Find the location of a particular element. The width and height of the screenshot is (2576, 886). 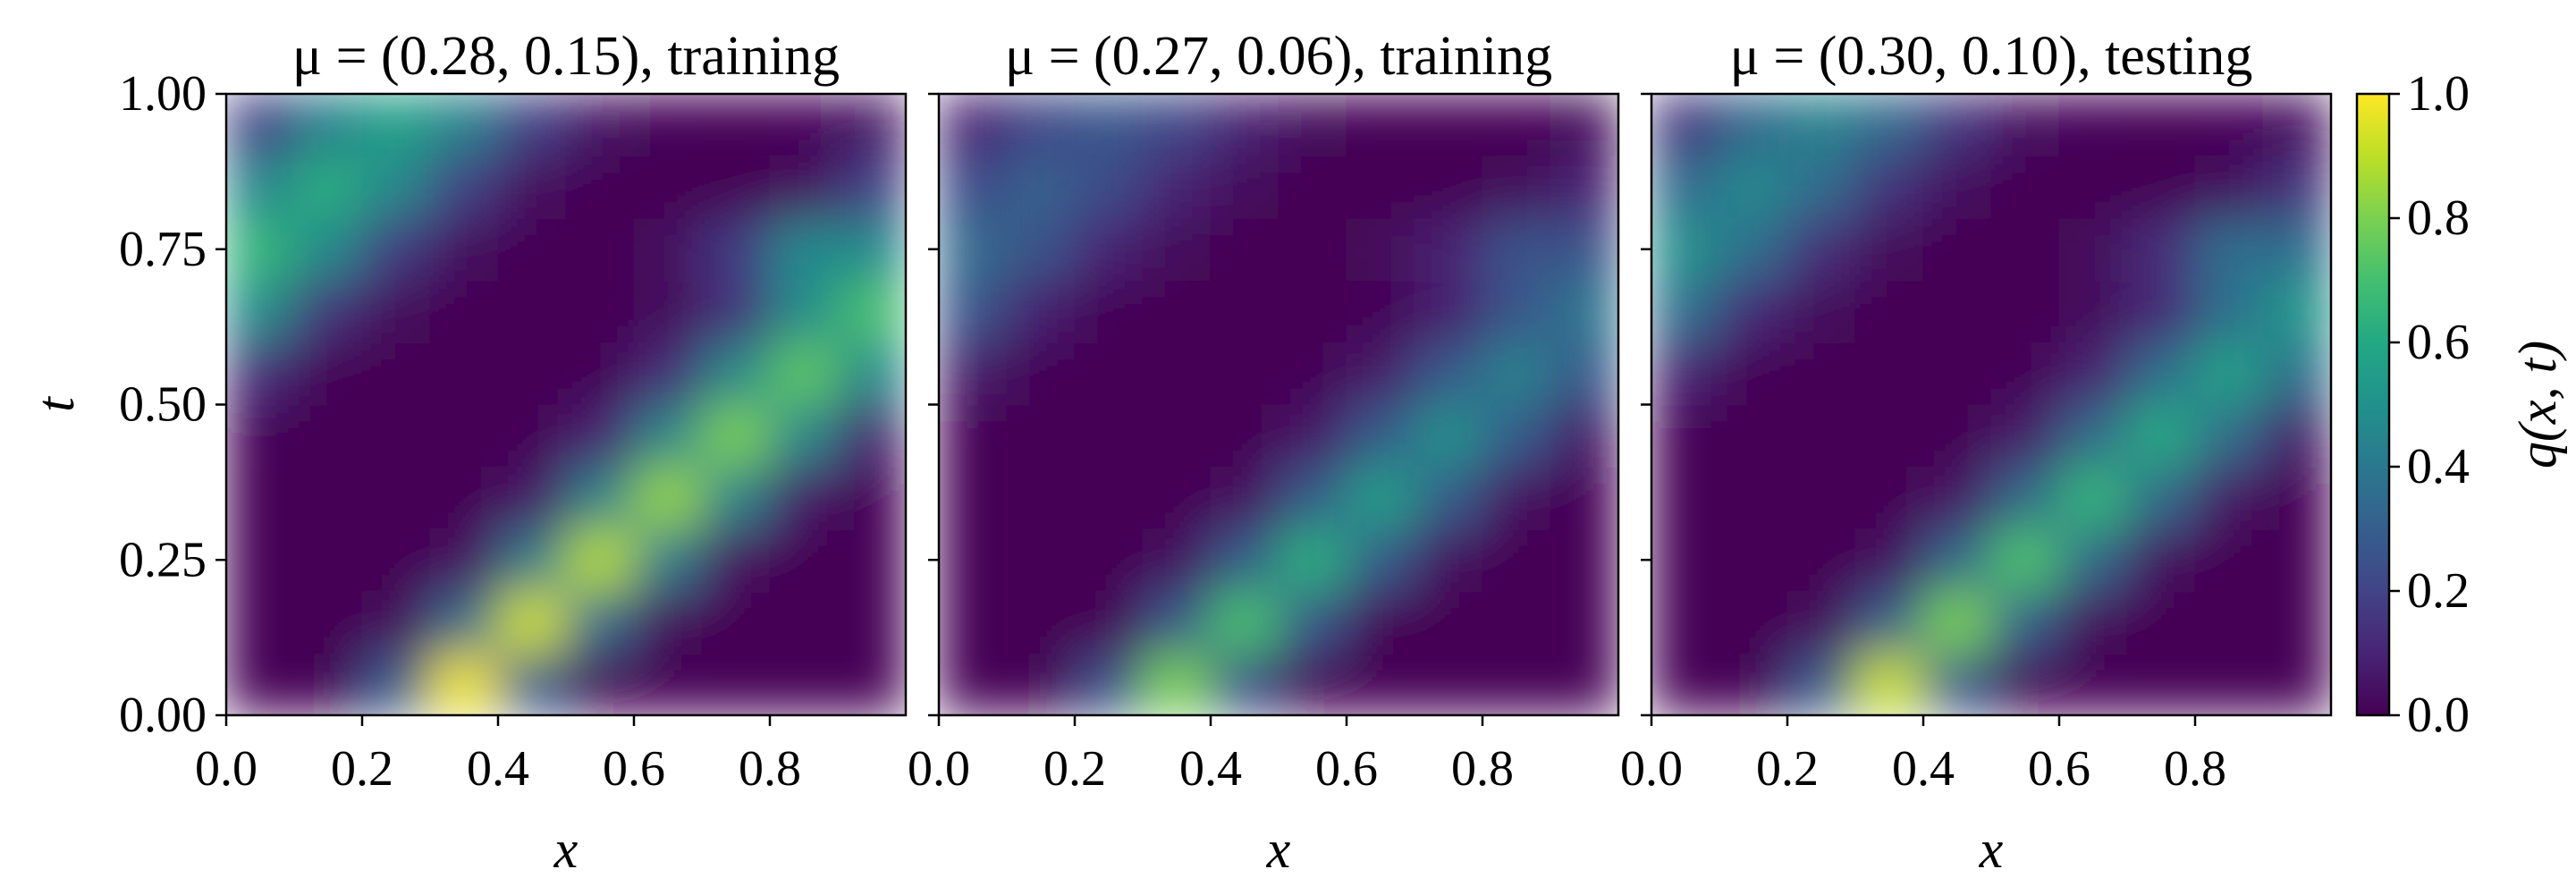

y-tick-label: 0.25 is located at coordinates (163, 559).